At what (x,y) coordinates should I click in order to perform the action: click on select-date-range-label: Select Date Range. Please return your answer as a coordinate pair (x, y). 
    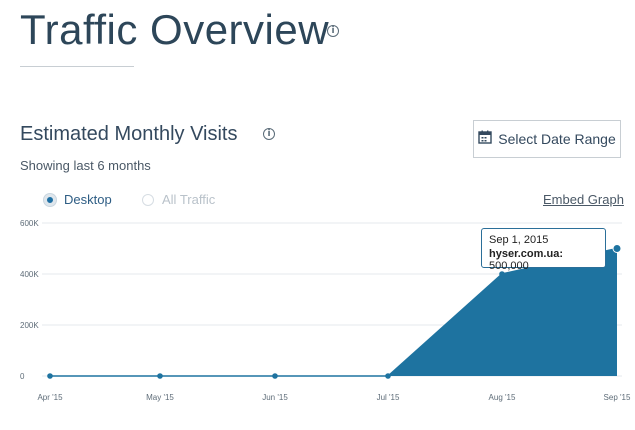
    Looking at the image, I should click on (557, 139).